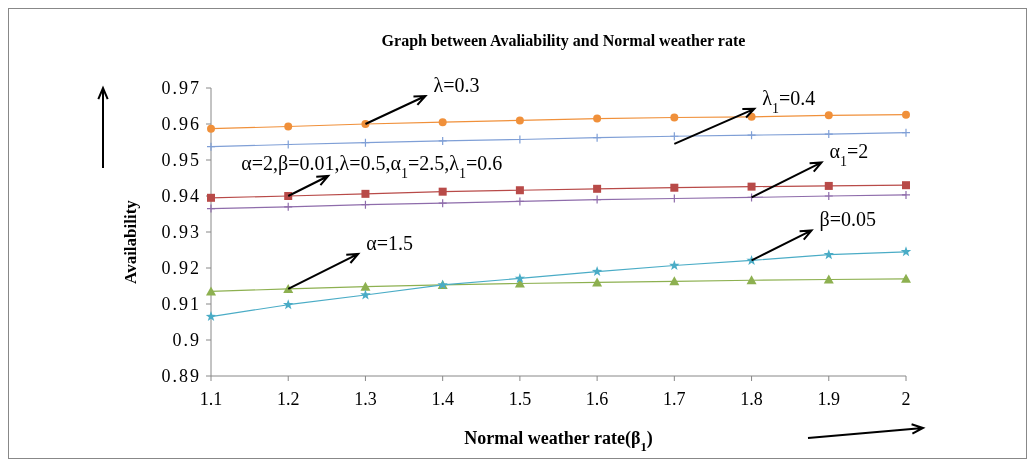 The height and width of the screenshot is (467, 1035). What do you see at coordinates (389, 242) in the screenshot?
I see `annotation: α=1.5` at bounding box center [389, 242].